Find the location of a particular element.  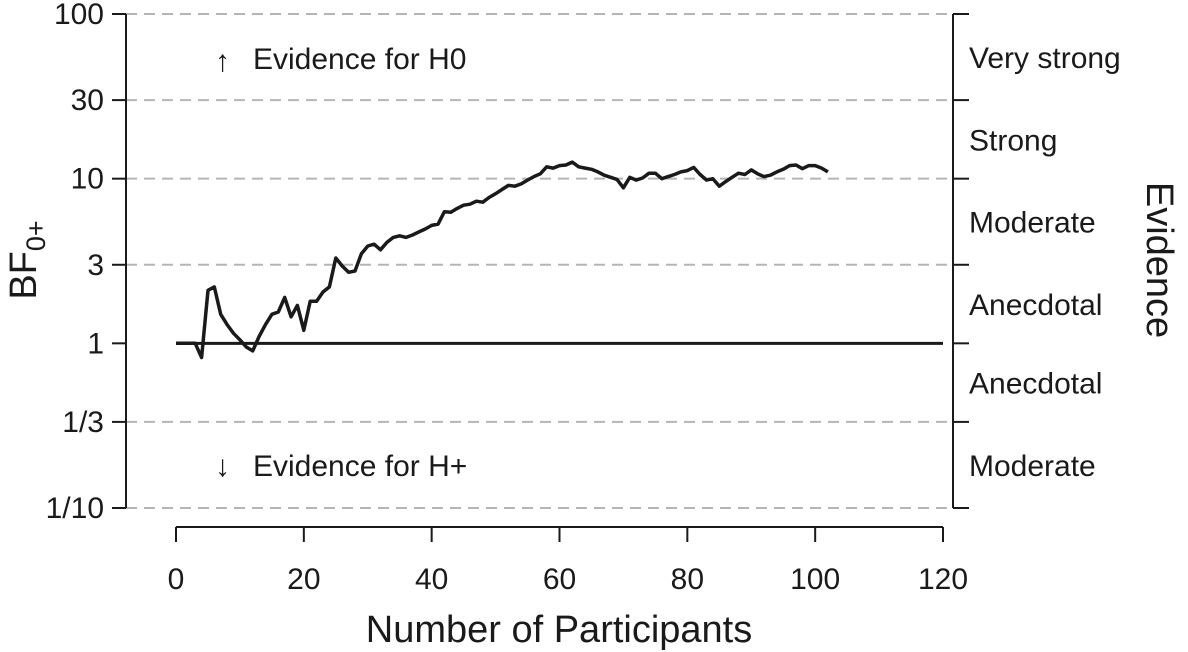

evidence-label-0: Very strong is located at coordinates (1045, 58).